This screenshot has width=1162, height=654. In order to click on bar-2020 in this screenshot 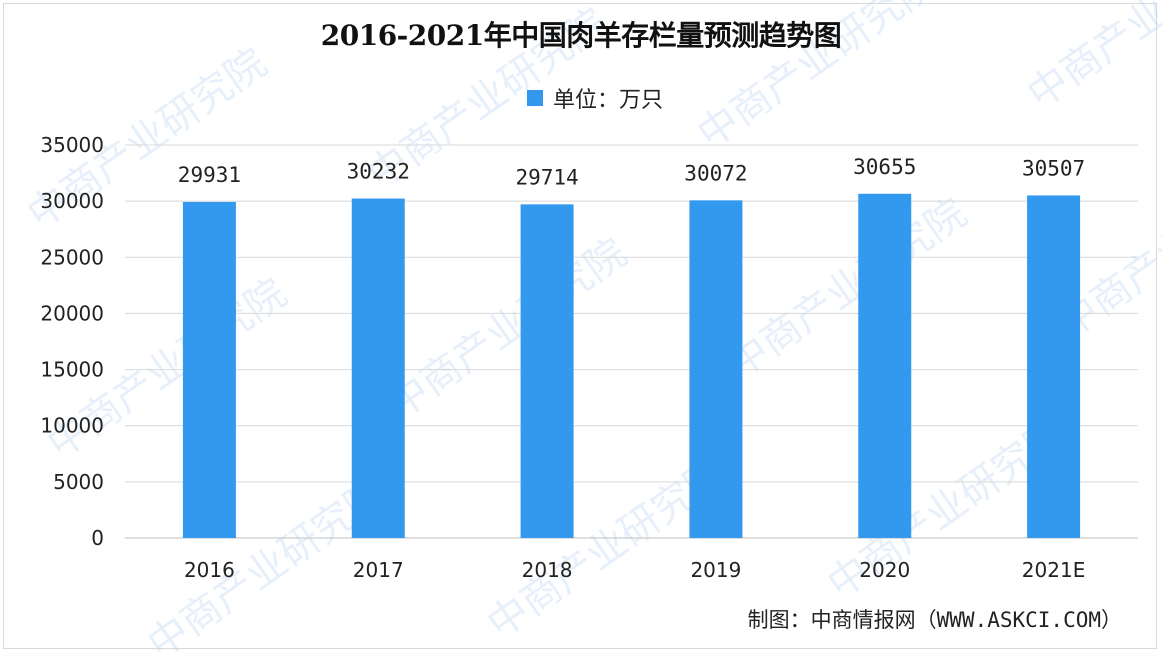, I will do `click(885, 365)`.